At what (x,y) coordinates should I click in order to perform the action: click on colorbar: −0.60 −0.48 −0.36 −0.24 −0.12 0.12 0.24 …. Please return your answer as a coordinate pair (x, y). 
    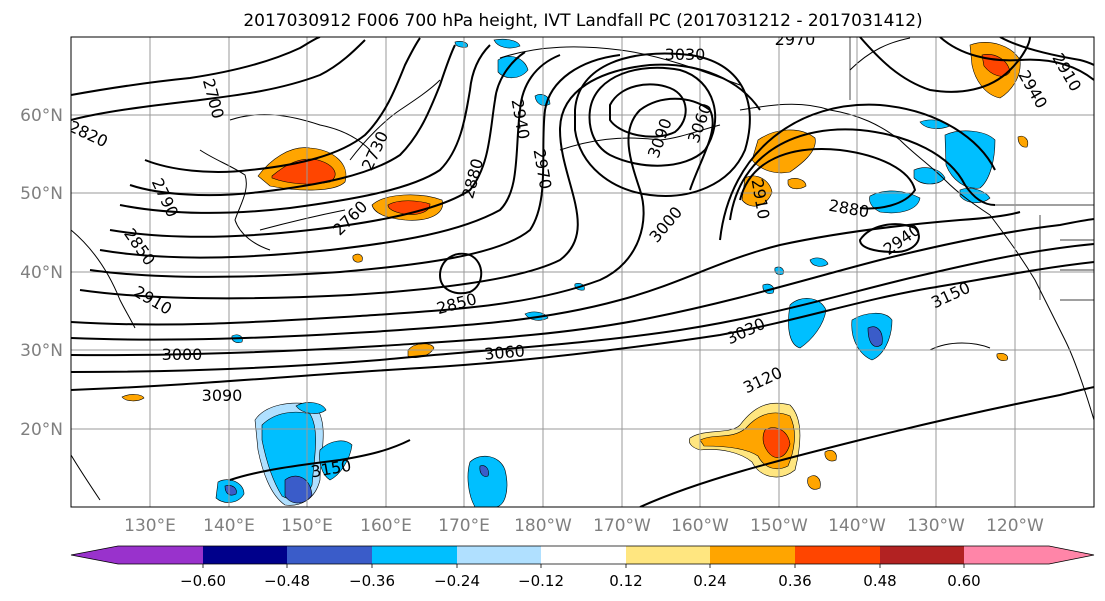
    Looking at the image, I should click on (582, 567).